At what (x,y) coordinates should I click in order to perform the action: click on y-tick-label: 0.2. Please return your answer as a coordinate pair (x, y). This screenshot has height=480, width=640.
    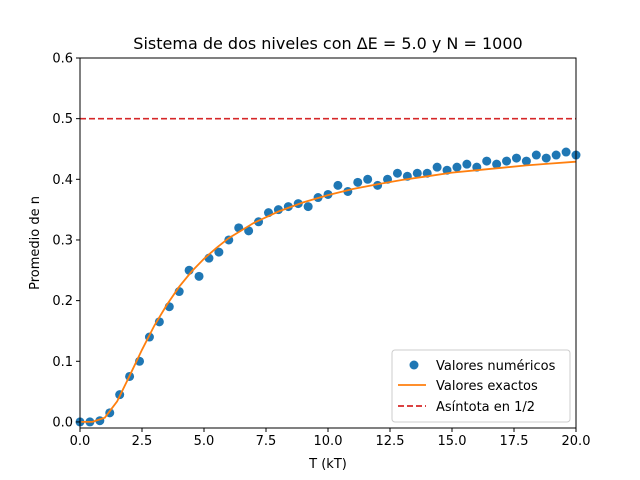
    Looking at the image, I should click on (62, 301).